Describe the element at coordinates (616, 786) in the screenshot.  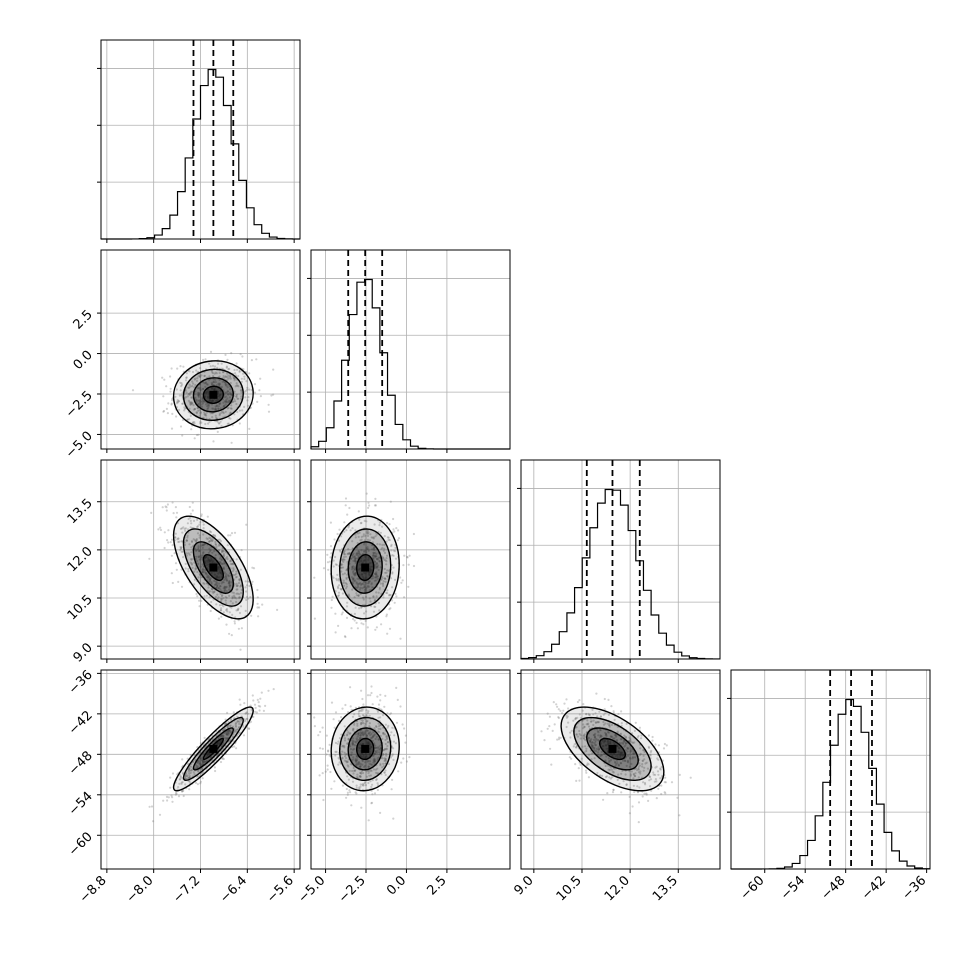
I see `scatter-panel-3-2: 9.0 10.5 12.0 13.5` at that location.